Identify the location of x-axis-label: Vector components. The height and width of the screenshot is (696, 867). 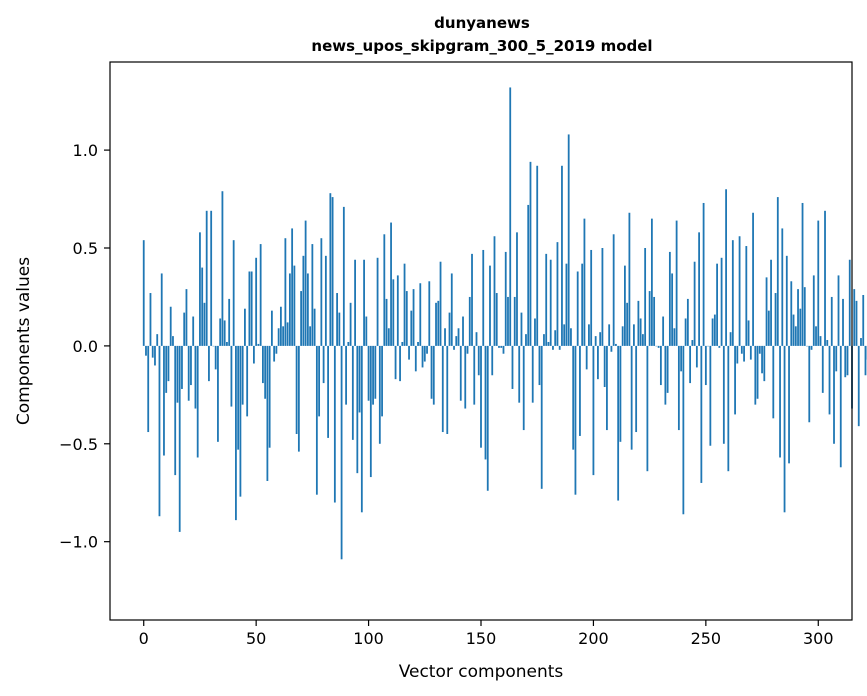
(481, 672).